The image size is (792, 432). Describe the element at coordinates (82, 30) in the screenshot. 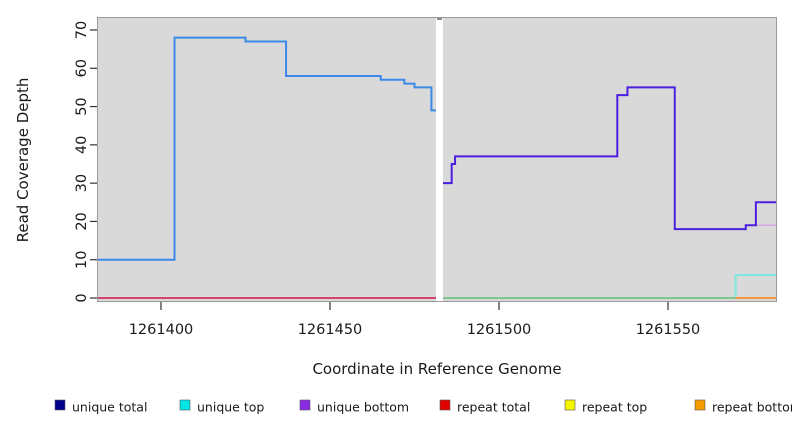

I see `y-tick-label-70: 70` at that location.